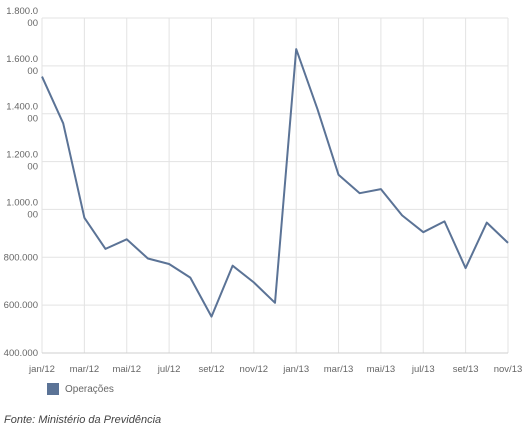 The width and height of the screenshot is (526, 429). I want to click on y-tick-label: 1.200.0 00, so click(22, 161).